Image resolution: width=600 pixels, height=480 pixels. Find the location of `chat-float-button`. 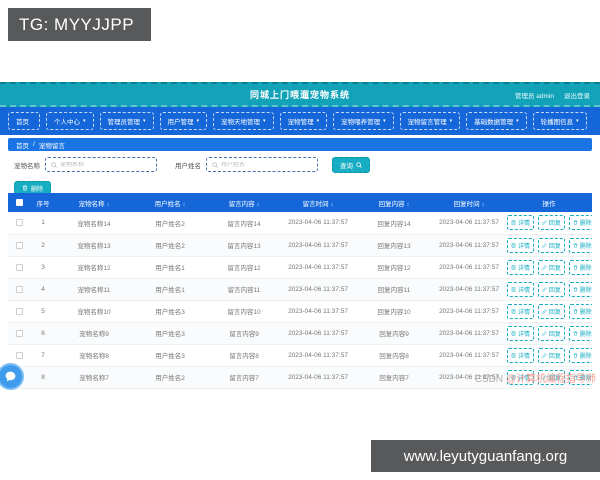

chat-float-button is located at coordinates (12, 376).